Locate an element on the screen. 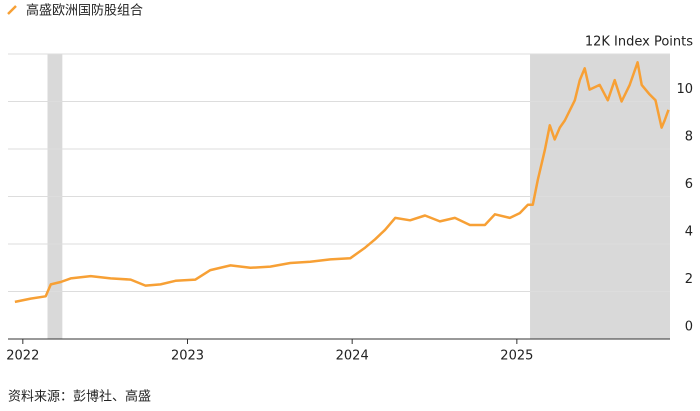 Image resolution: width=700 pixels, height=411 pixels. x-tick-label: 2022 is located at coordinates (22, 356).